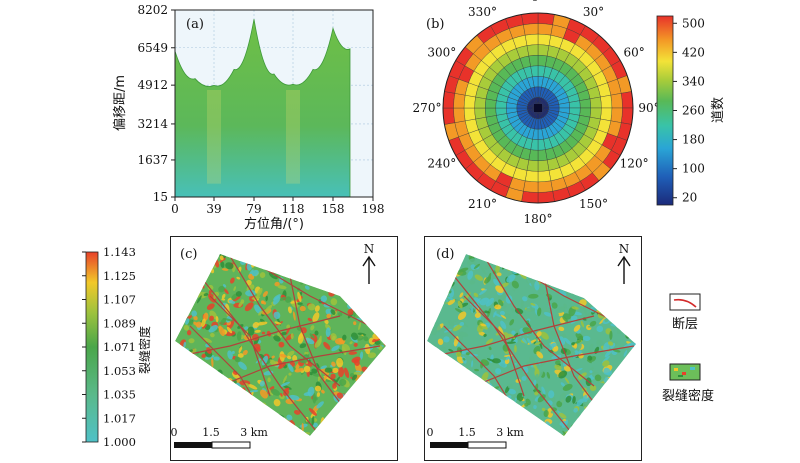 Image resolution: width=800 pixels, height=463 pixels. Describe the element at coordinates (152, 160) in the screenshot. I see `plot-a-y-tick: 1637` at that location.